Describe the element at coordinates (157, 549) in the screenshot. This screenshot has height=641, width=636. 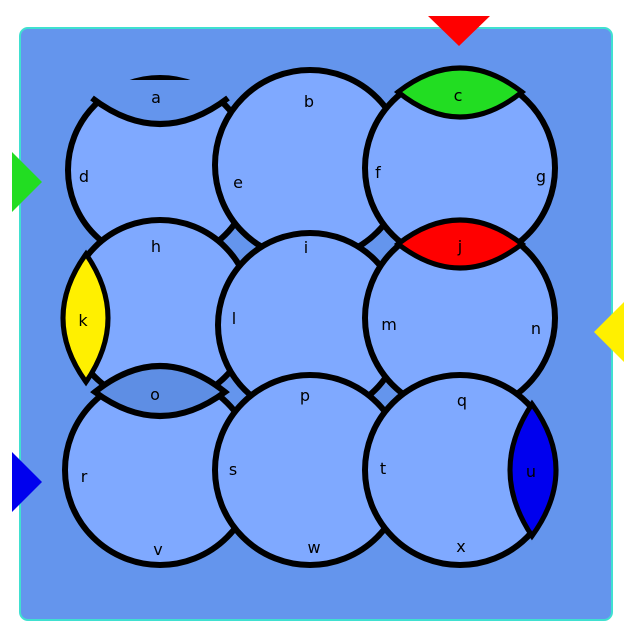
I see `label-v: v` at that location.